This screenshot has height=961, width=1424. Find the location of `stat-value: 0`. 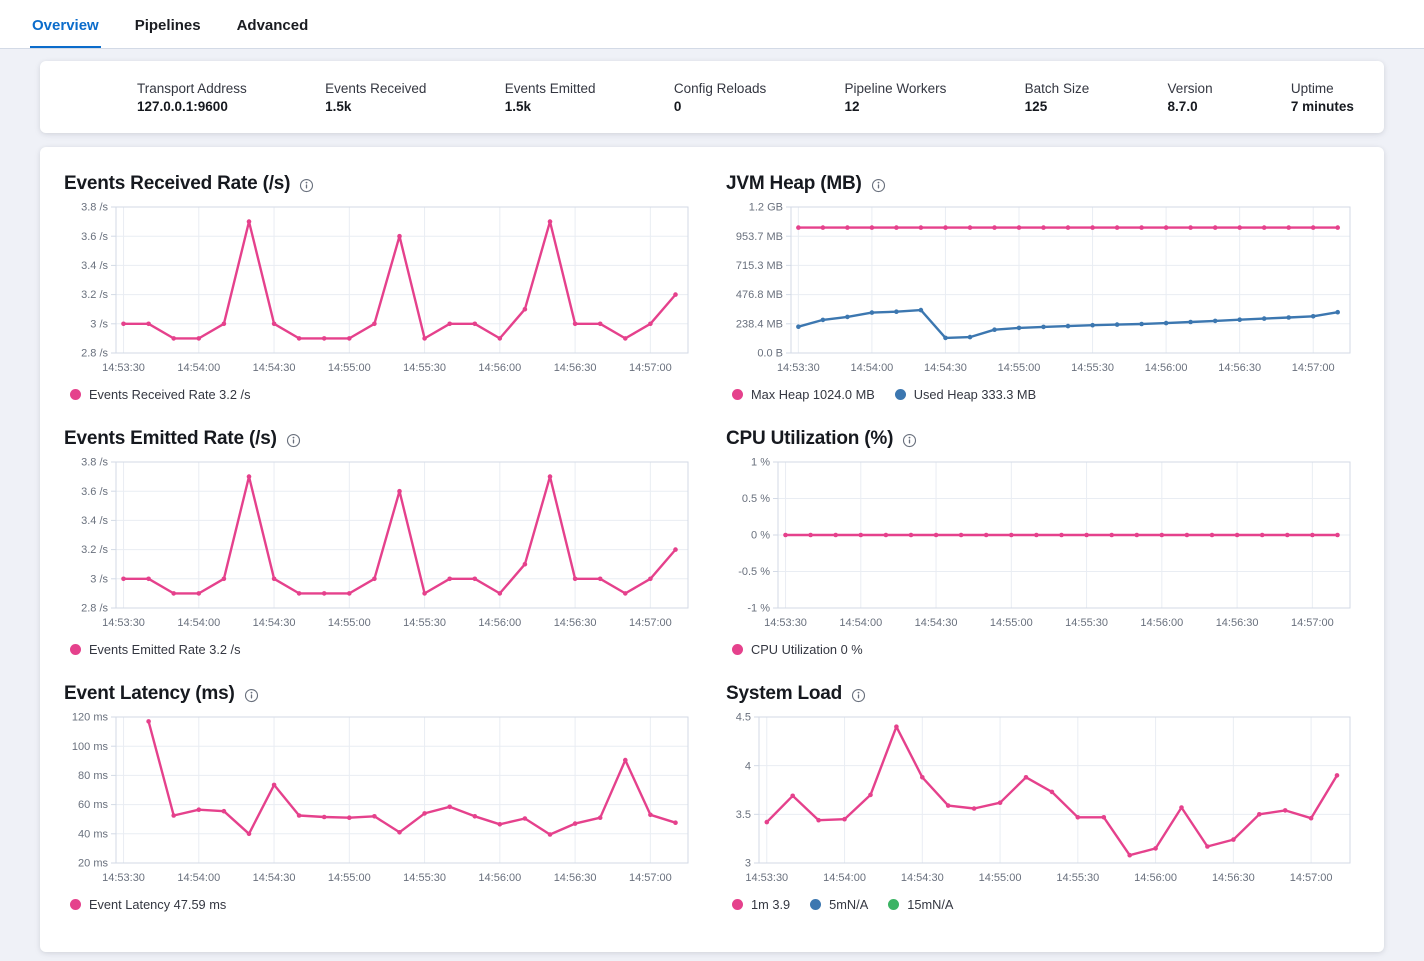

stat-value: 0 is located at coordinates (677, 106).